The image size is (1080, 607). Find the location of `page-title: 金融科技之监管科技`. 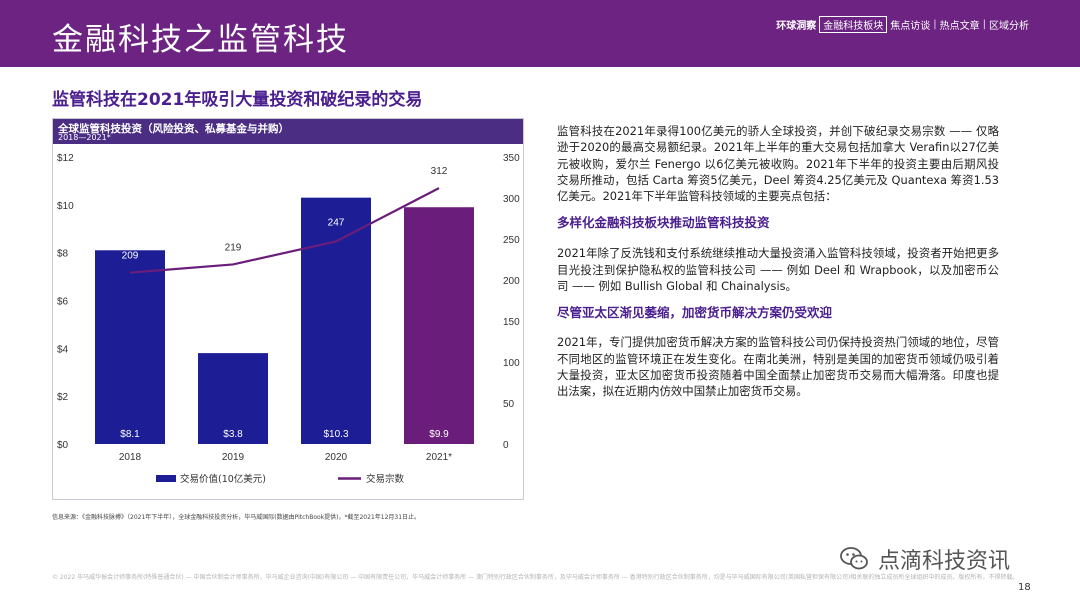

page-title: 金融科技之监管科技 is located at coordinates (200, 40).